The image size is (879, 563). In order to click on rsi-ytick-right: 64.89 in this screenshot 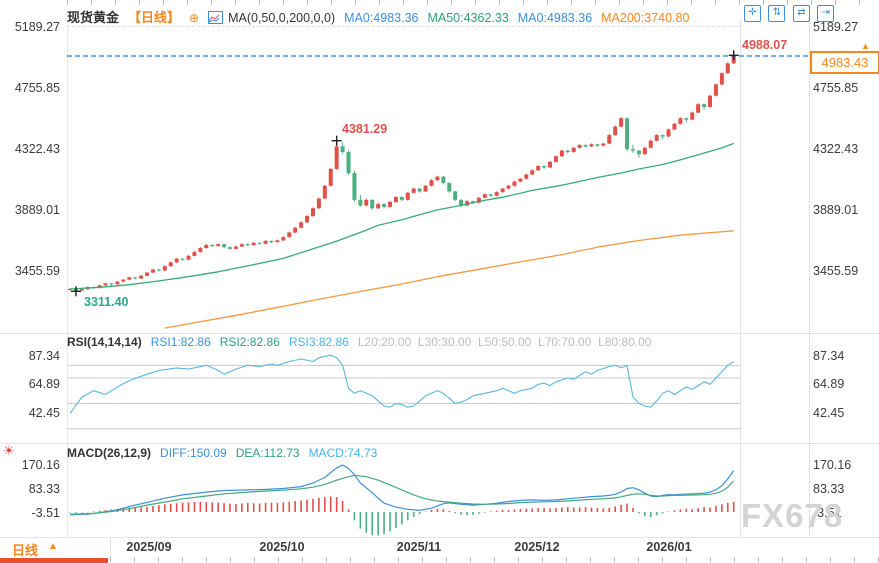, I will do `click(829, 384)`.